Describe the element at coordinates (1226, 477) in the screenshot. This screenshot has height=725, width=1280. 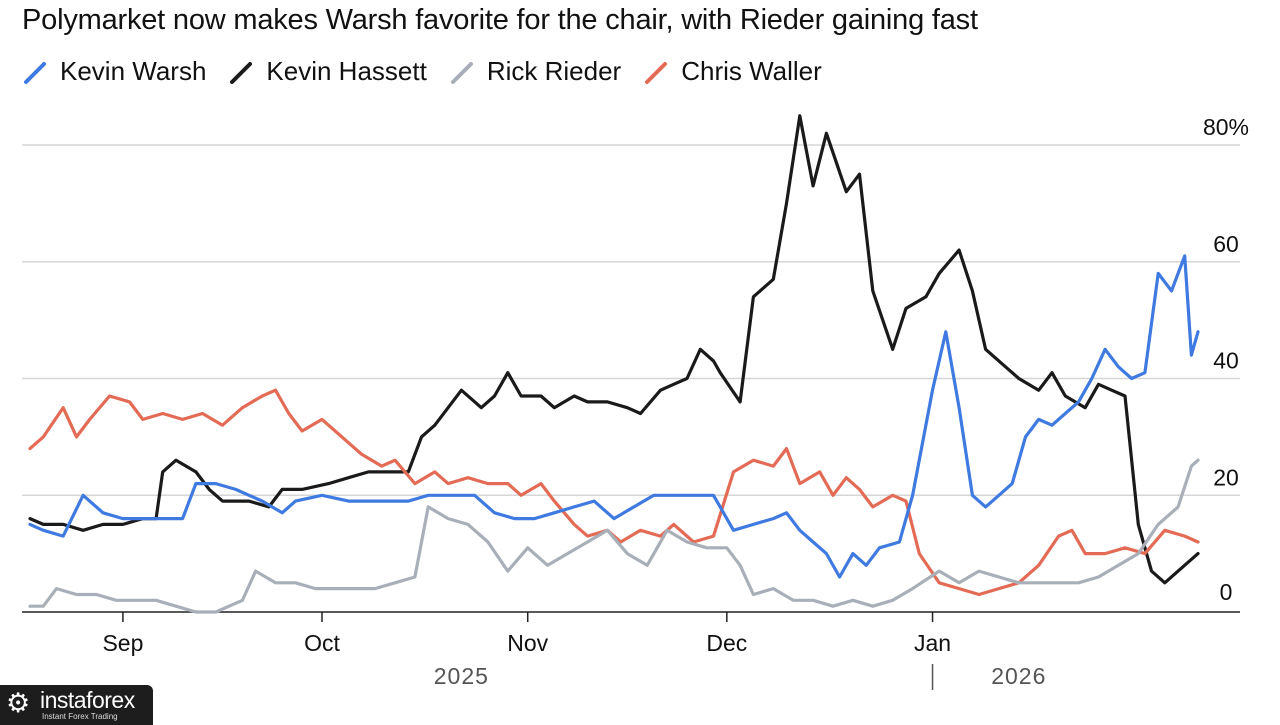
I see `y-tick-label: 20` at that location.